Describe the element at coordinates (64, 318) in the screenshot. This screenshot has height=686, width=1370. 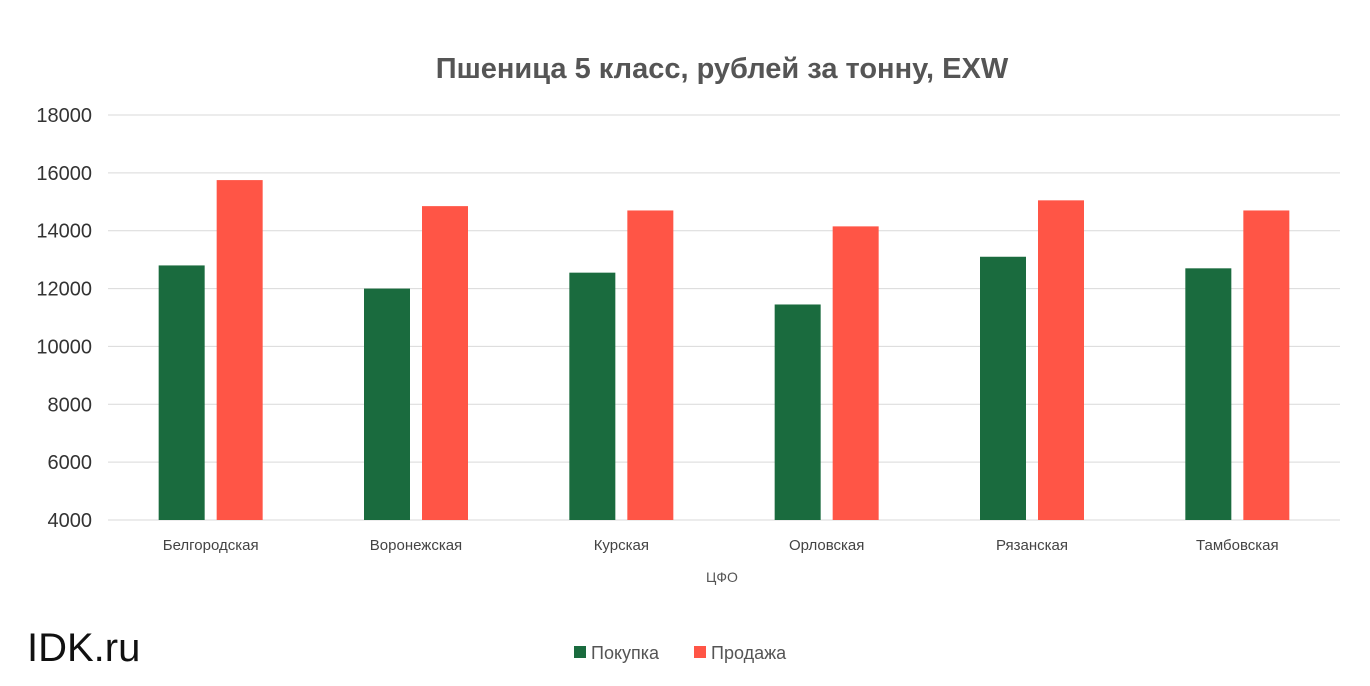
I see `y-axis-ticks: 4000 6000 8000 10000 12000 14000 16000 18000` at that location.